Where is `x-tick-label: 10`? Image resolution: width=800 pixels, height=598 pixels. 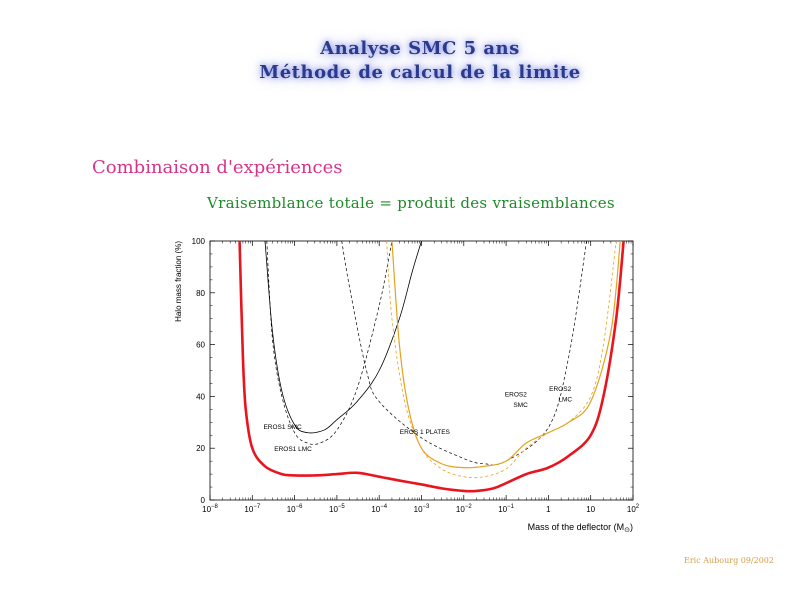 x-tick-label: 10 is located at coordinates (590, 509).